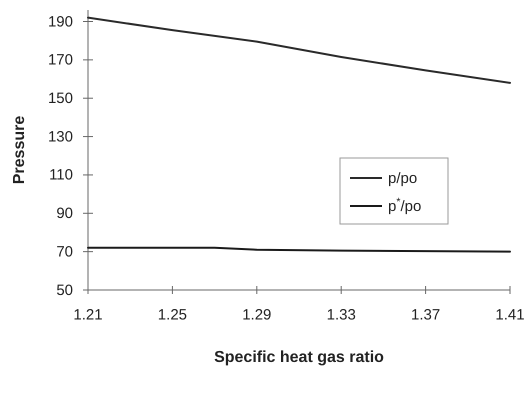 The height and width of the screenshot is (400, 532). I want to click on x-tick-label: 1.29, so click(257, 315).